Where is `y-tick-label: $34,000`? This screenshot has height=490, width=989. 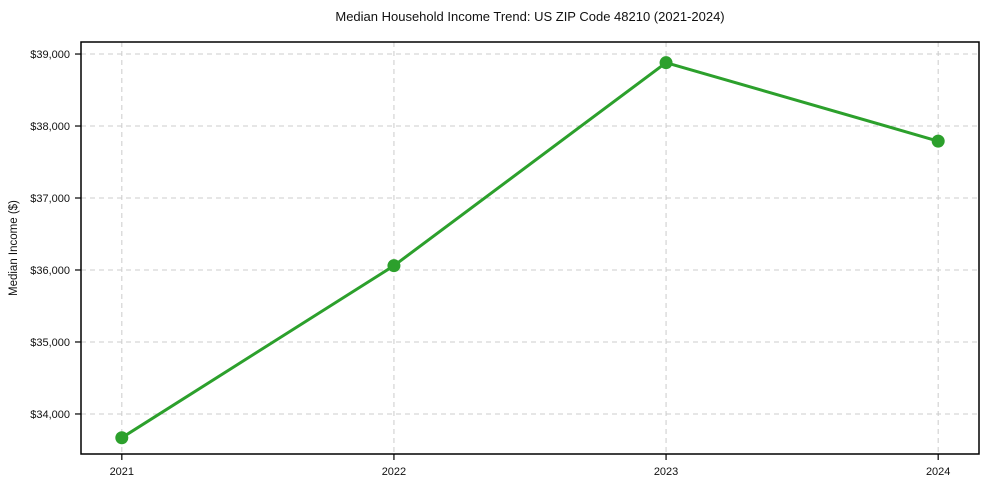 y-tick-label: $34,000 is located at coordinates (50, 415).